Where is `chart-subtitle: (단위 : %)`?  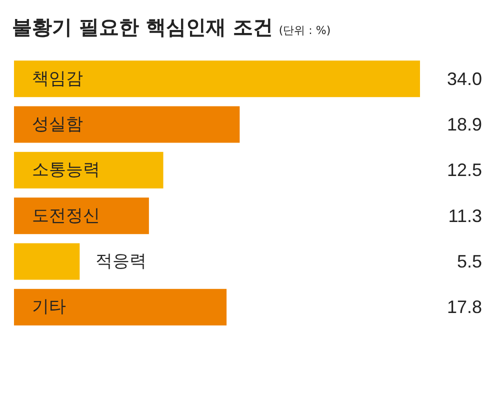
chart-subtitle: (단위 : %) is located at coordinates (304, 30).